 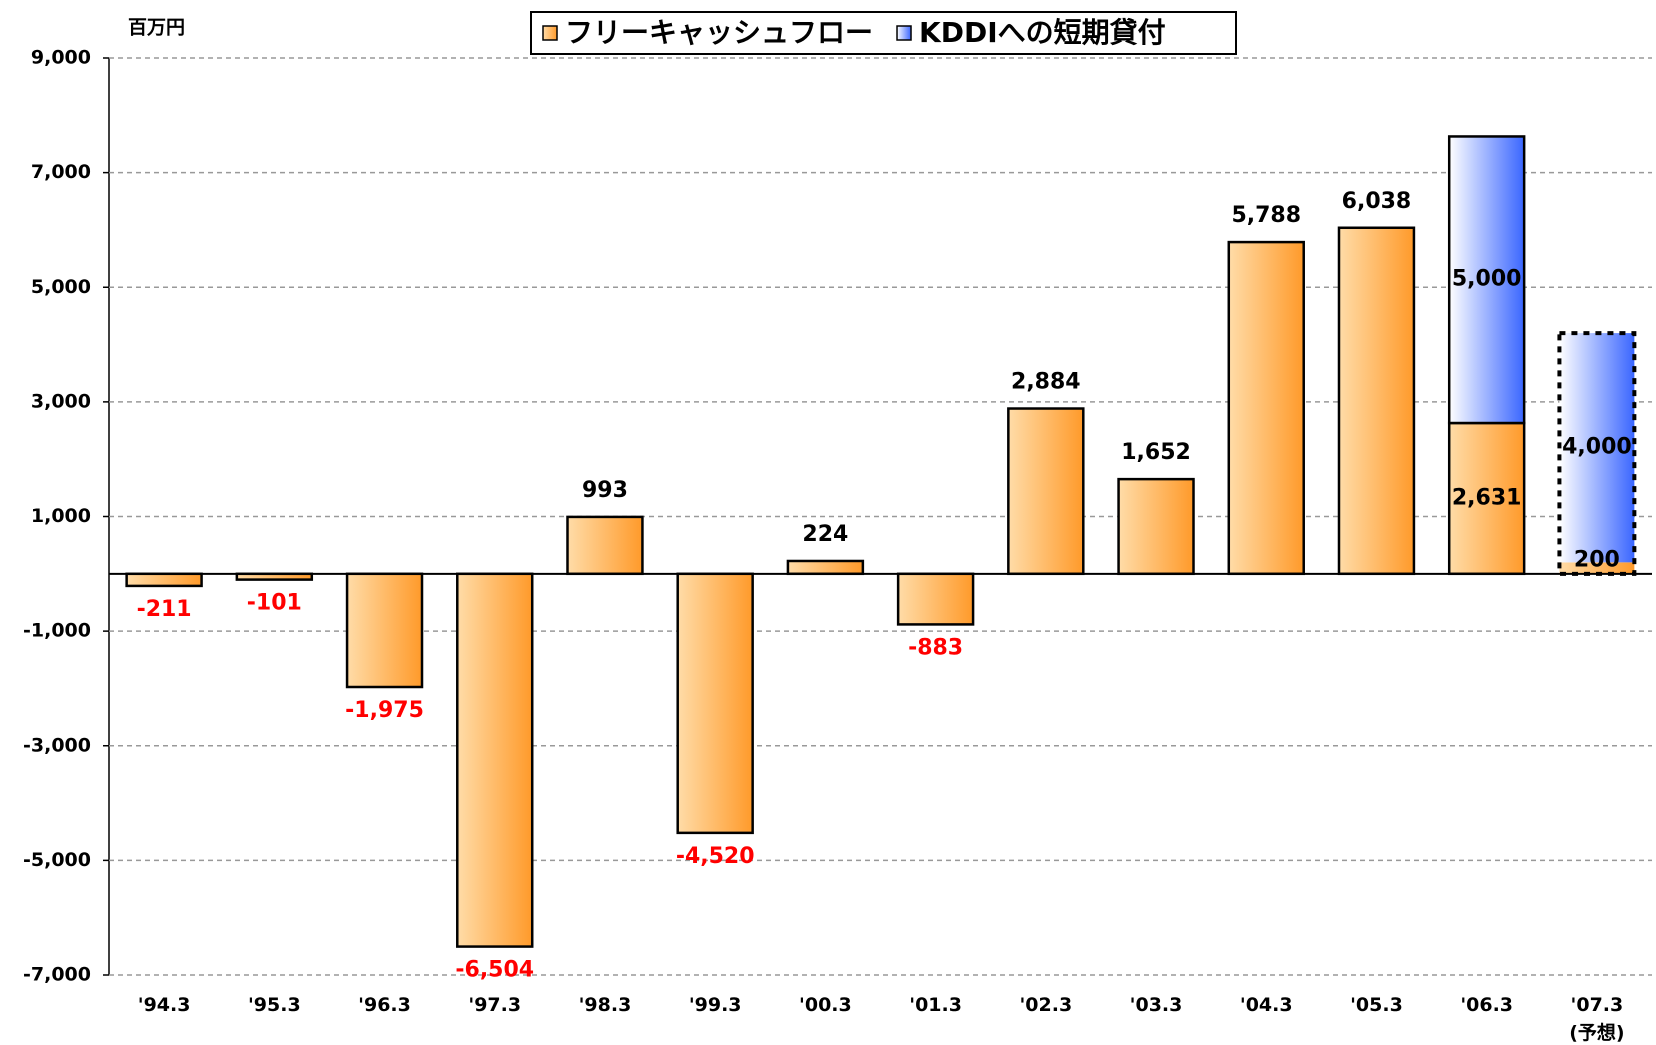 I want to click on x-tick-label: '02.3, so click(x=1045, y=1005).